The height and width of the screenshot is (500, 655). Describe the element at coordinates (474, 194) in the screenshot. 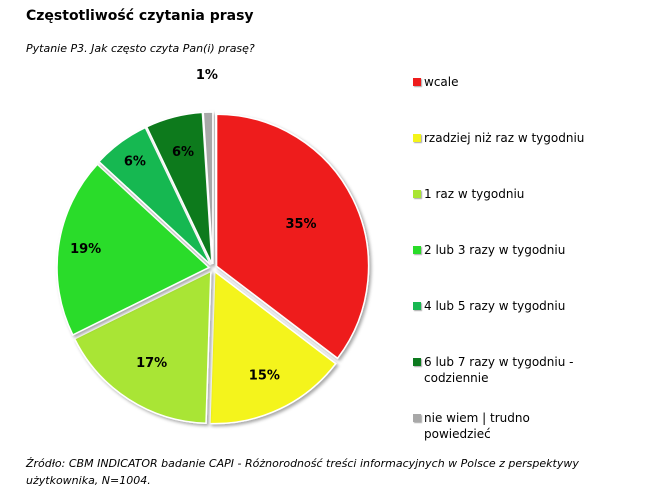

I see `legend-label: 1 raz w tygodniu` at that location.